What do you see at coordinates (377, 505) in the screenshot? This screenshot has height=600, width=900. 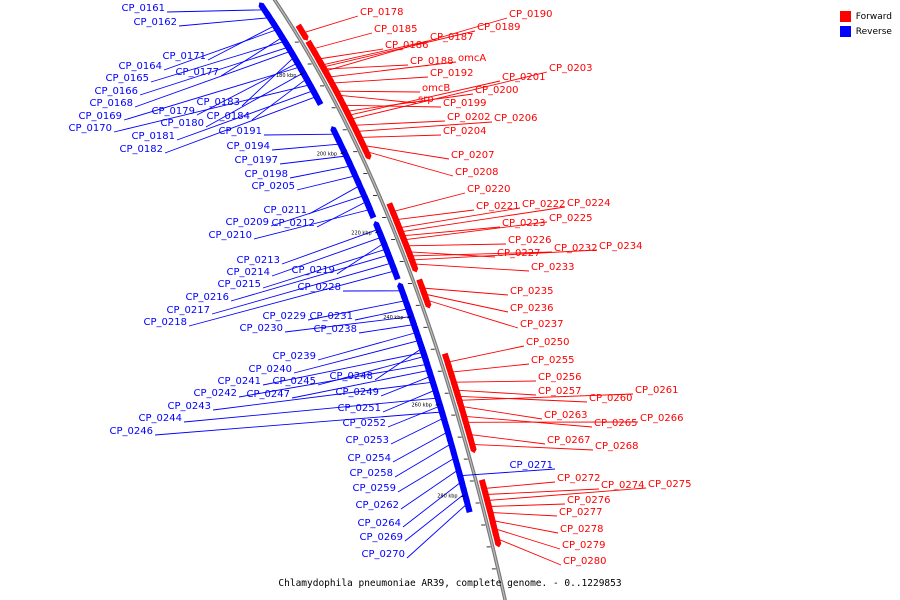 I see `reverse-gene-label: CP_0262` at bounding box center [377, 505].